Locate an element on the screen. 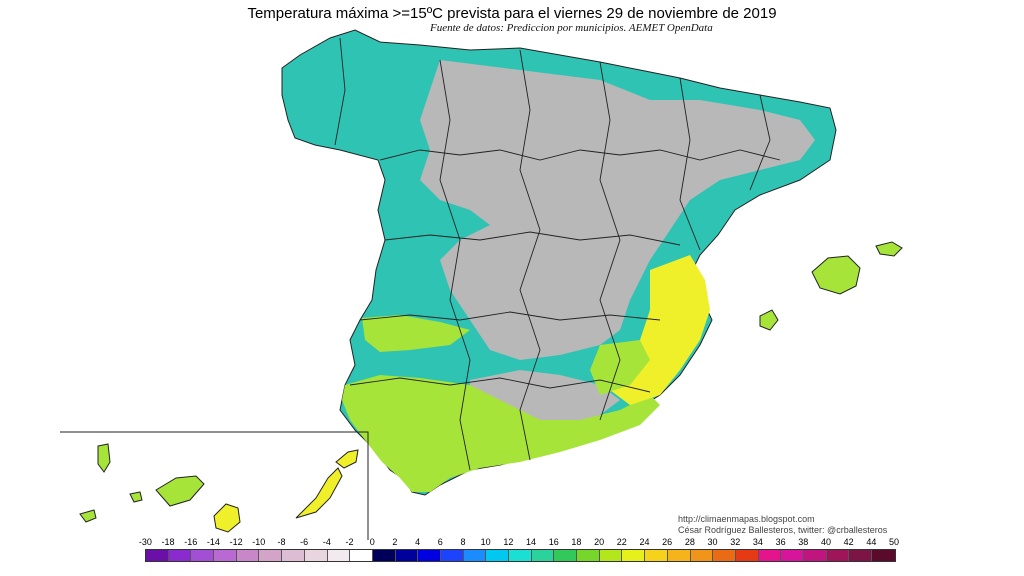 The height and width of the screenshot is (576, 1024). menorca is located at coordinates (889, 249).